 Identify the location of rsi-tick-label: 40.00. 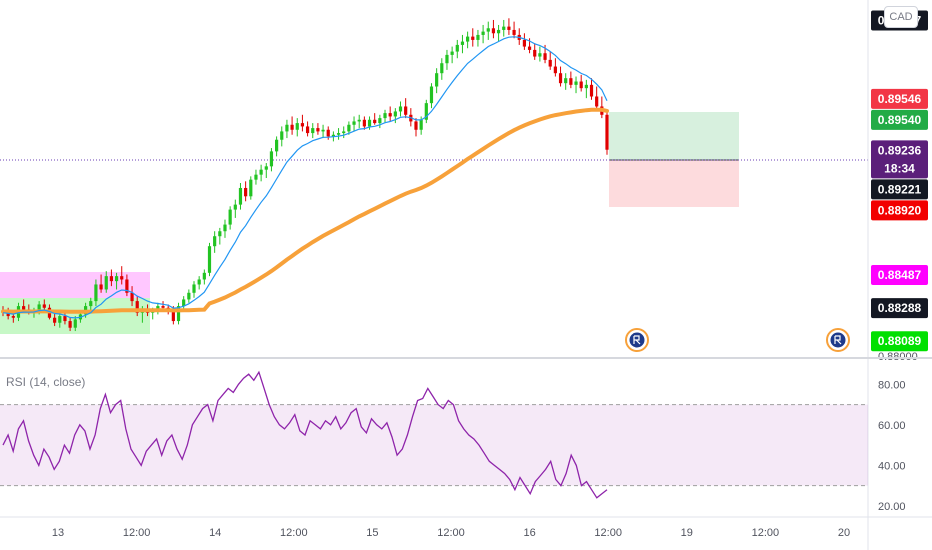
(892, 466).